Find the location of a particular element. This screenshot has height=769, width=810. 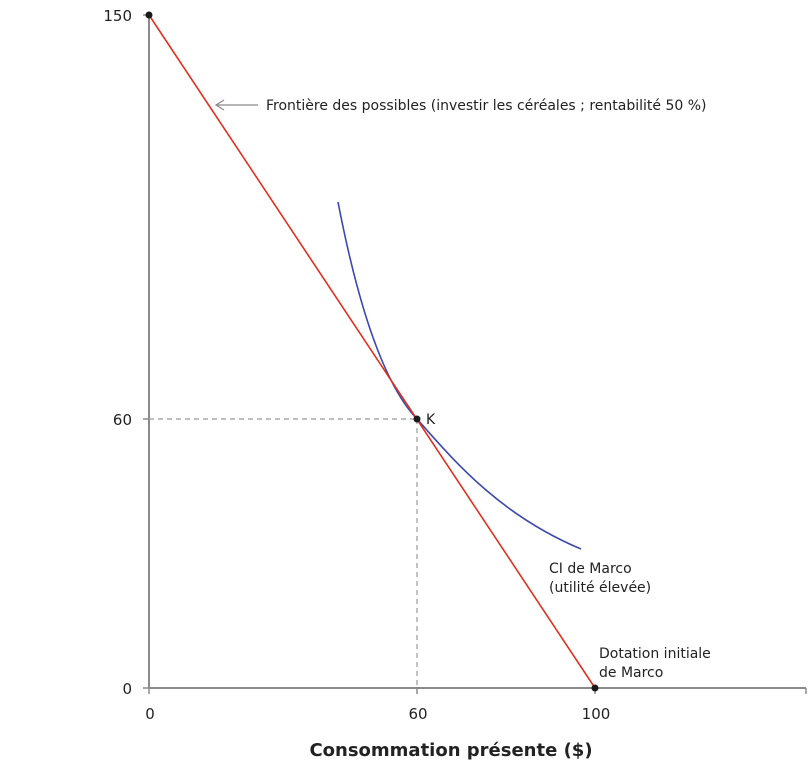

x-tick-label-0: 0 is located at coordinates (150, 714).